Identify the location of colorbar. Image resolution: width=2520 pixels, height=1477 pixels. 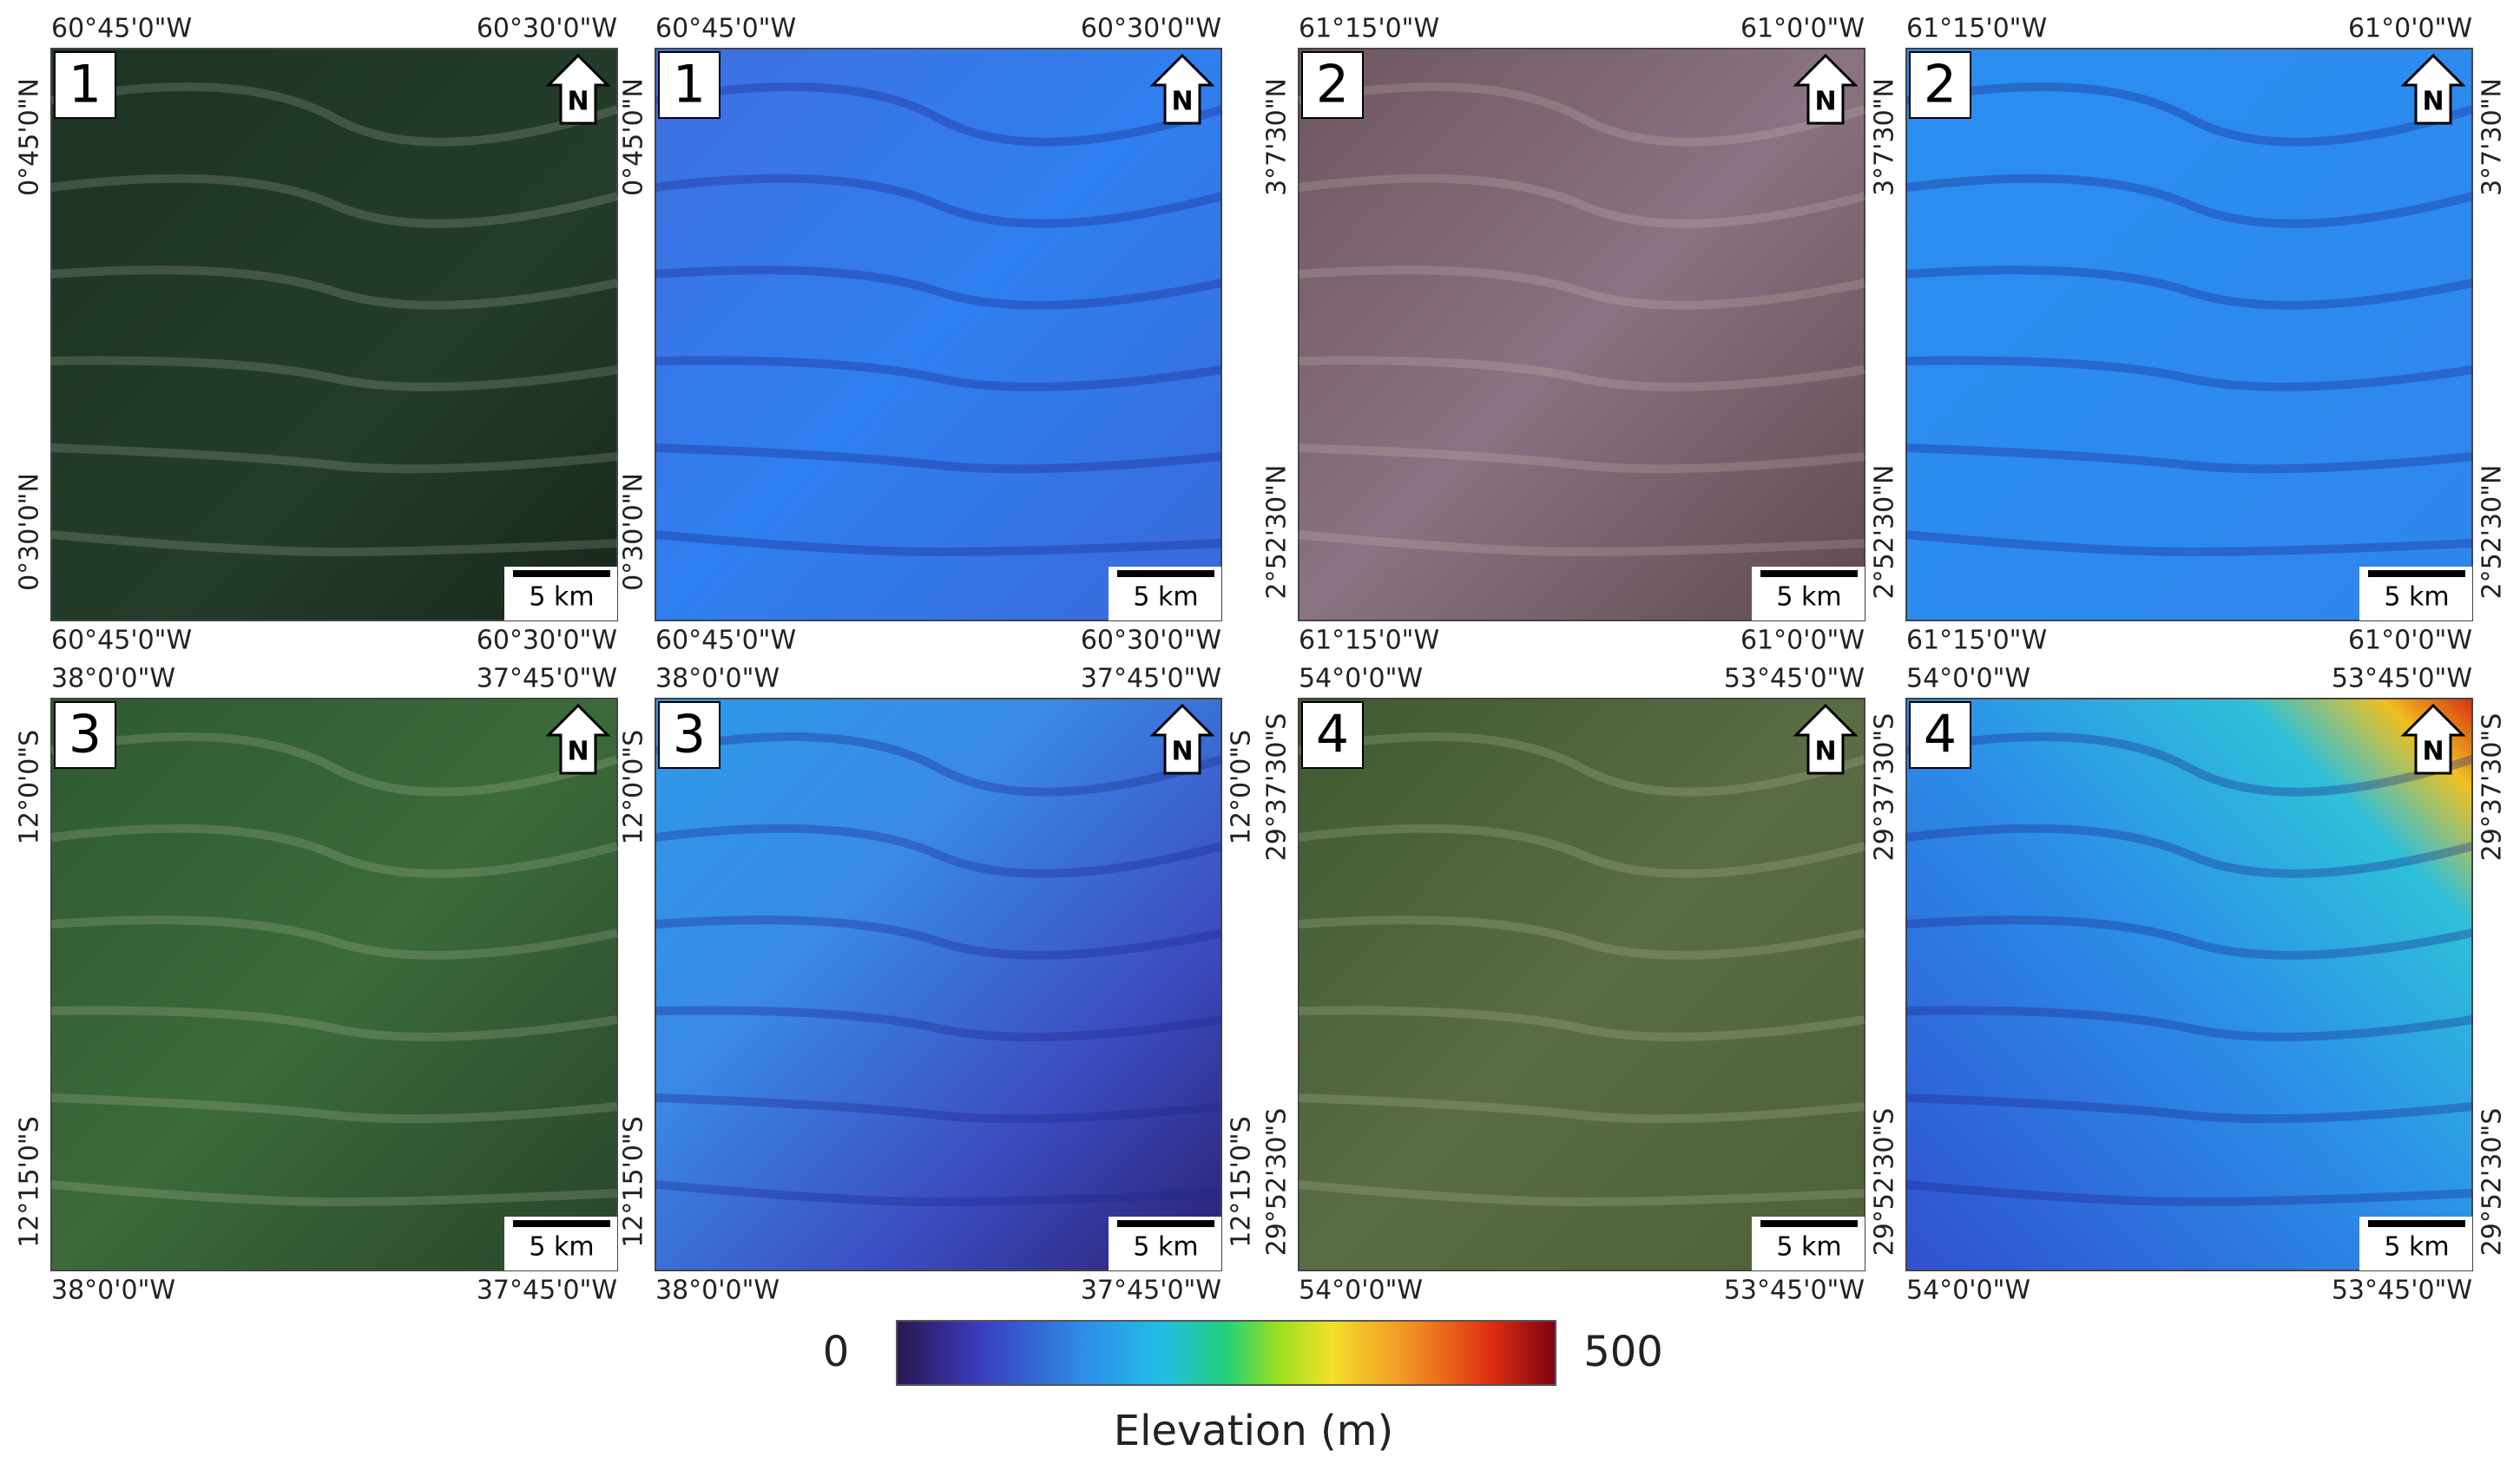
(1226, 1353).